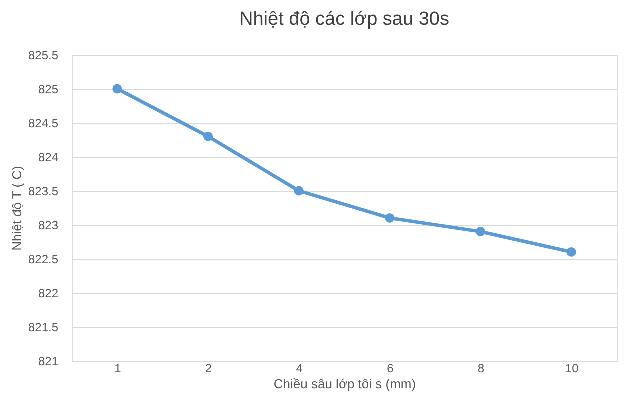  Describe the element at coordinates (481, 369) in the screenshot. I see `x-tick-label: 8` at that location.